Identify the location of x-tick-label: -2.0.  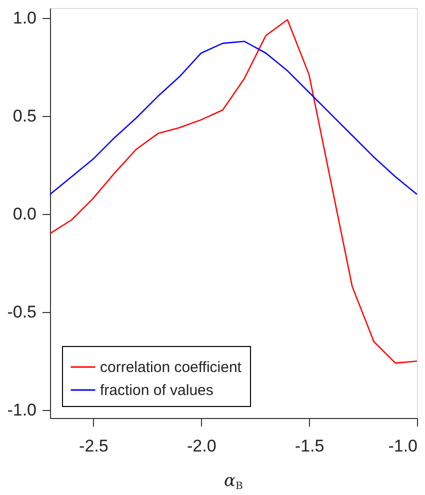
(201, 446).